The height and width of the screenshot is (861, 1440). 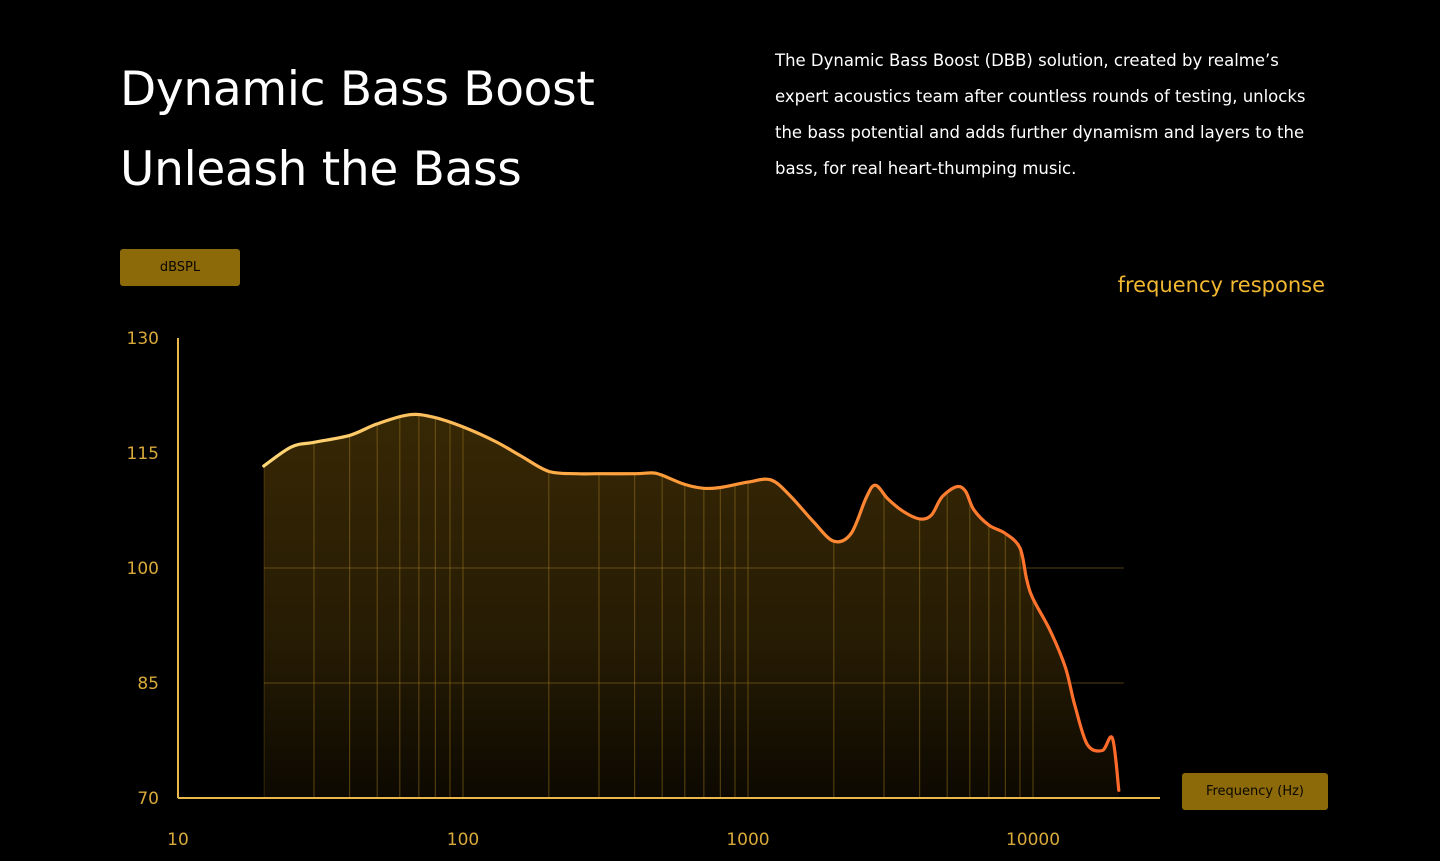 I want to click on title-line-2: Unleash the Bass, so click(x=321, y=169).